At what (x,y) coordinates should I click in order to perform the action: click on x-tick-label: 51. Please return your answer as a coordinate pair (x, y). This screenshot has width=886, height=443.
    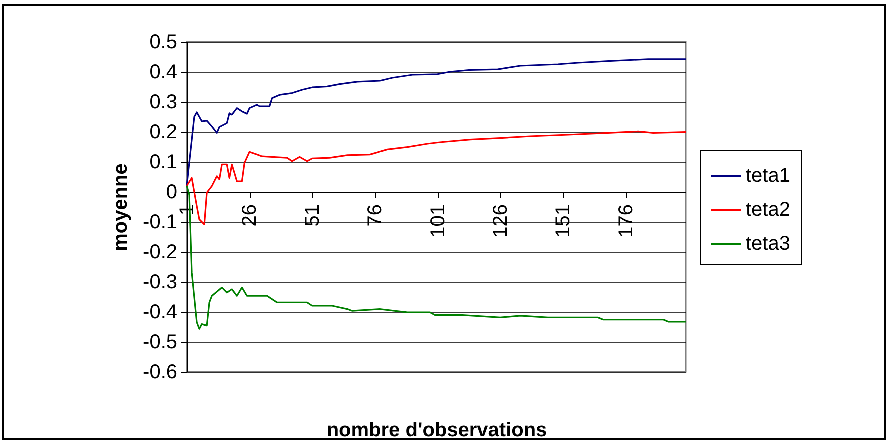
    Looking at the image, I should click on (313, 215).